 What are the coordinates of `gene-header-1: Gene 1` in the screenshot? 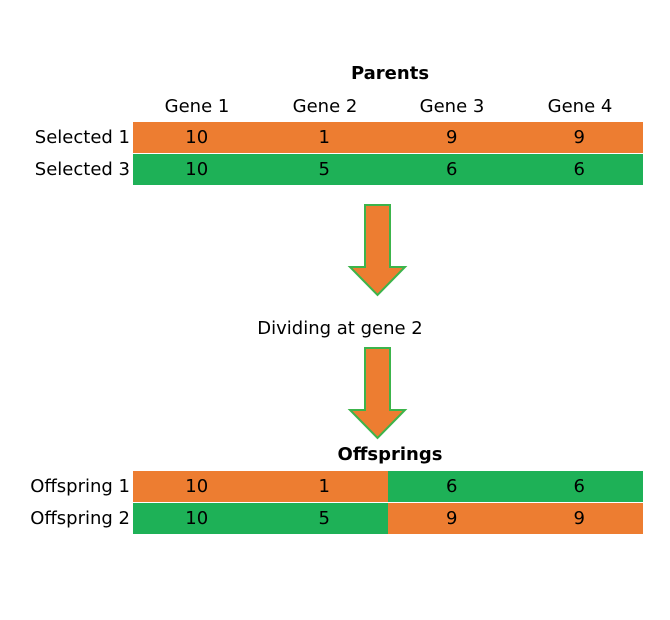 It's located at (197, 106).